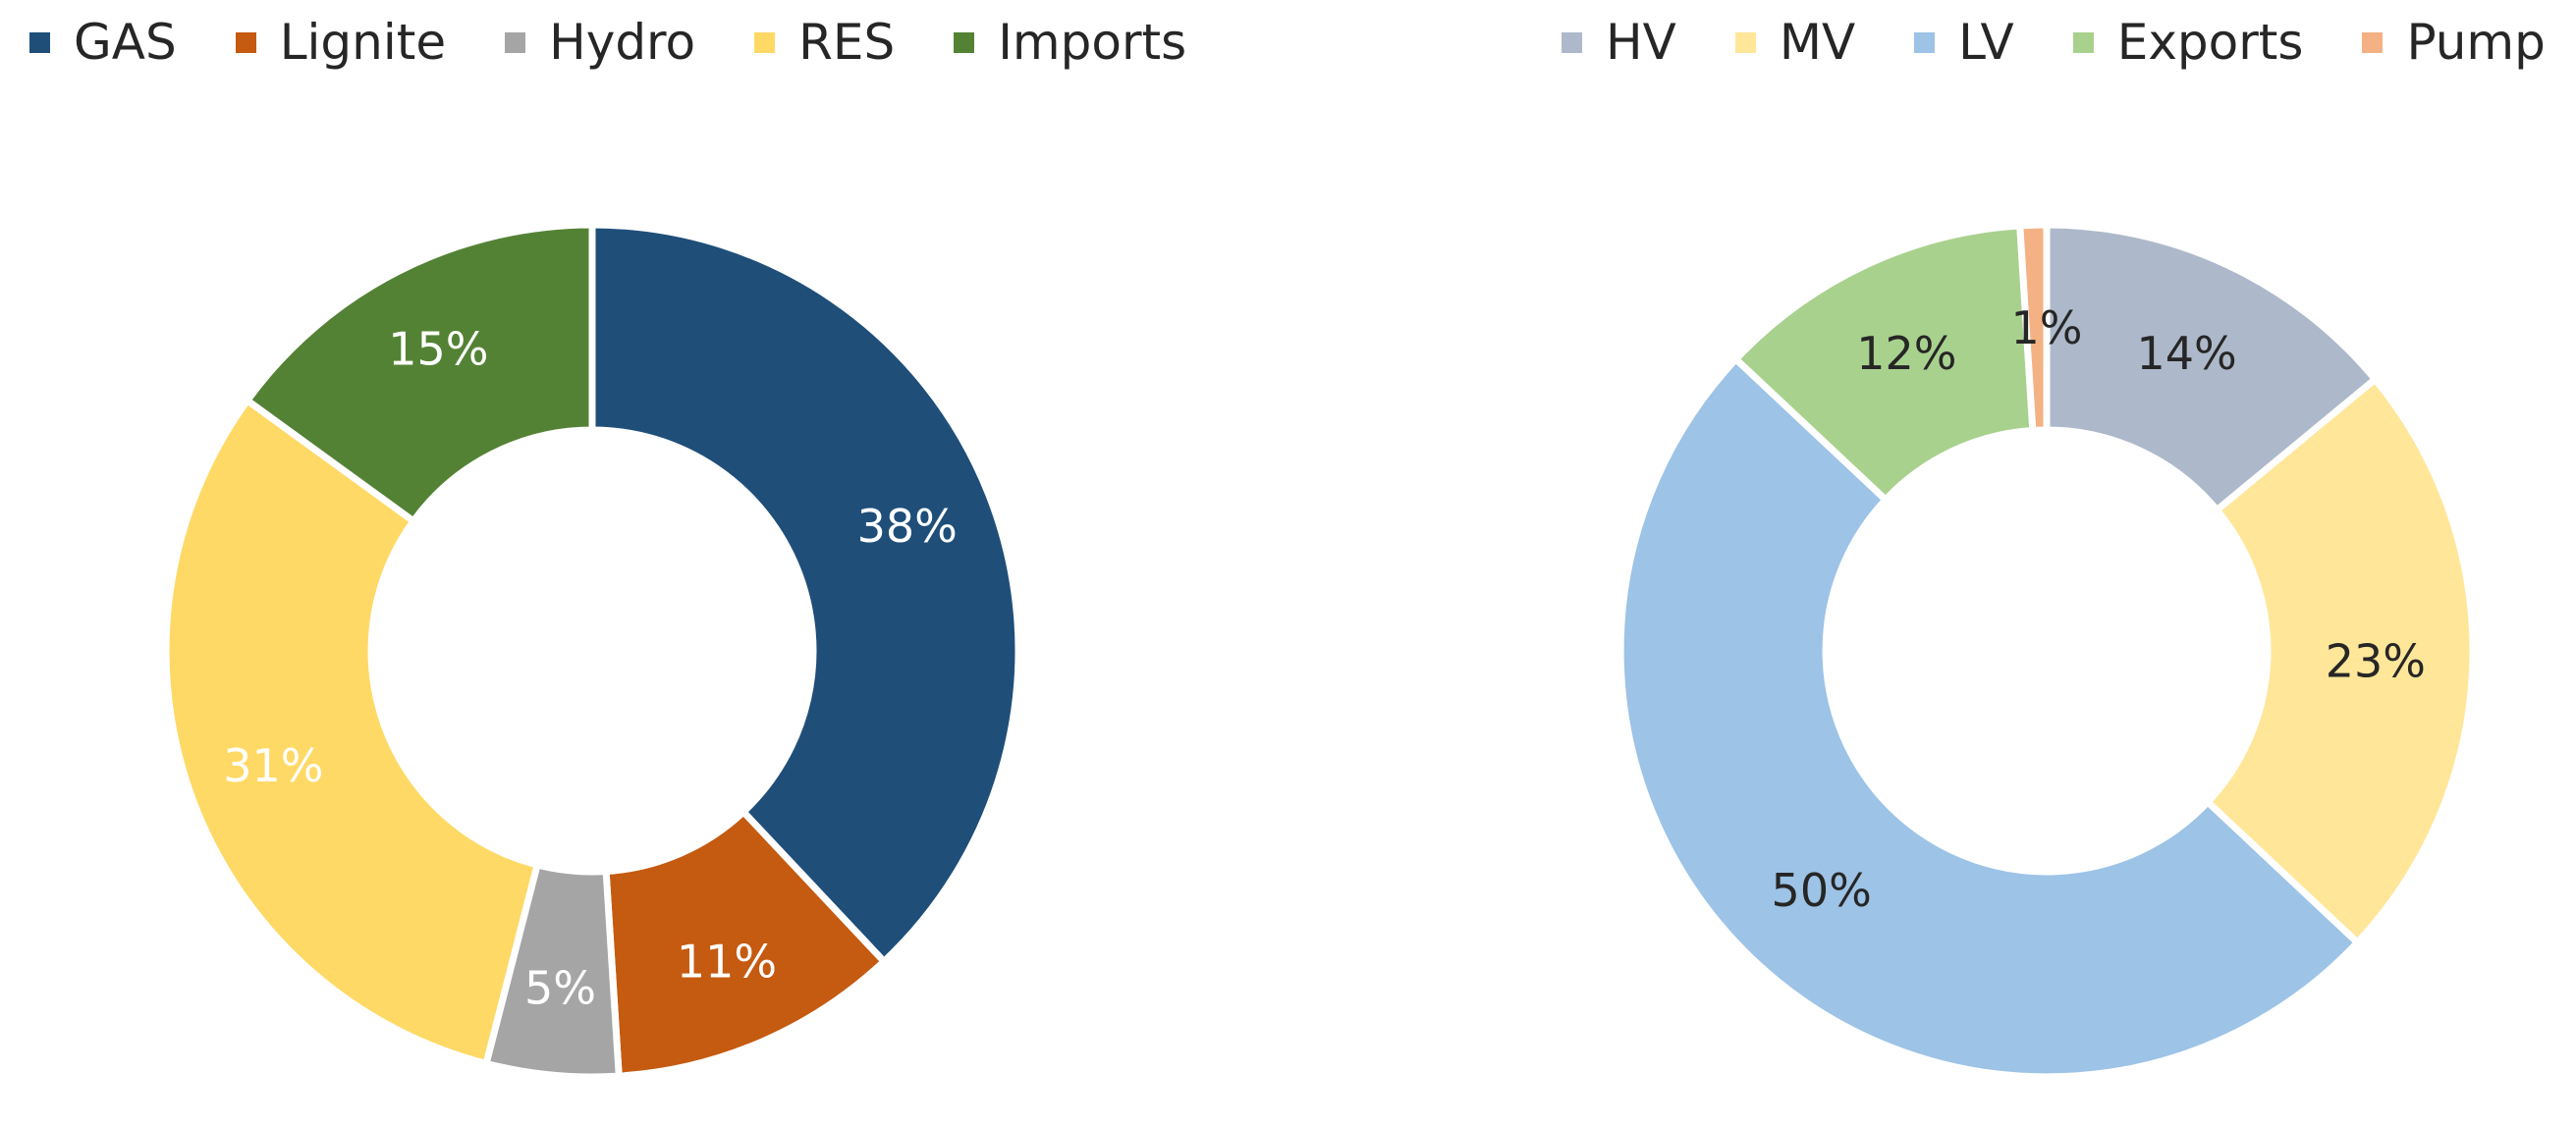 This screenshot has height=1127, width=2576. I want to click on legend-swatch-lignite, so click(245, 42).